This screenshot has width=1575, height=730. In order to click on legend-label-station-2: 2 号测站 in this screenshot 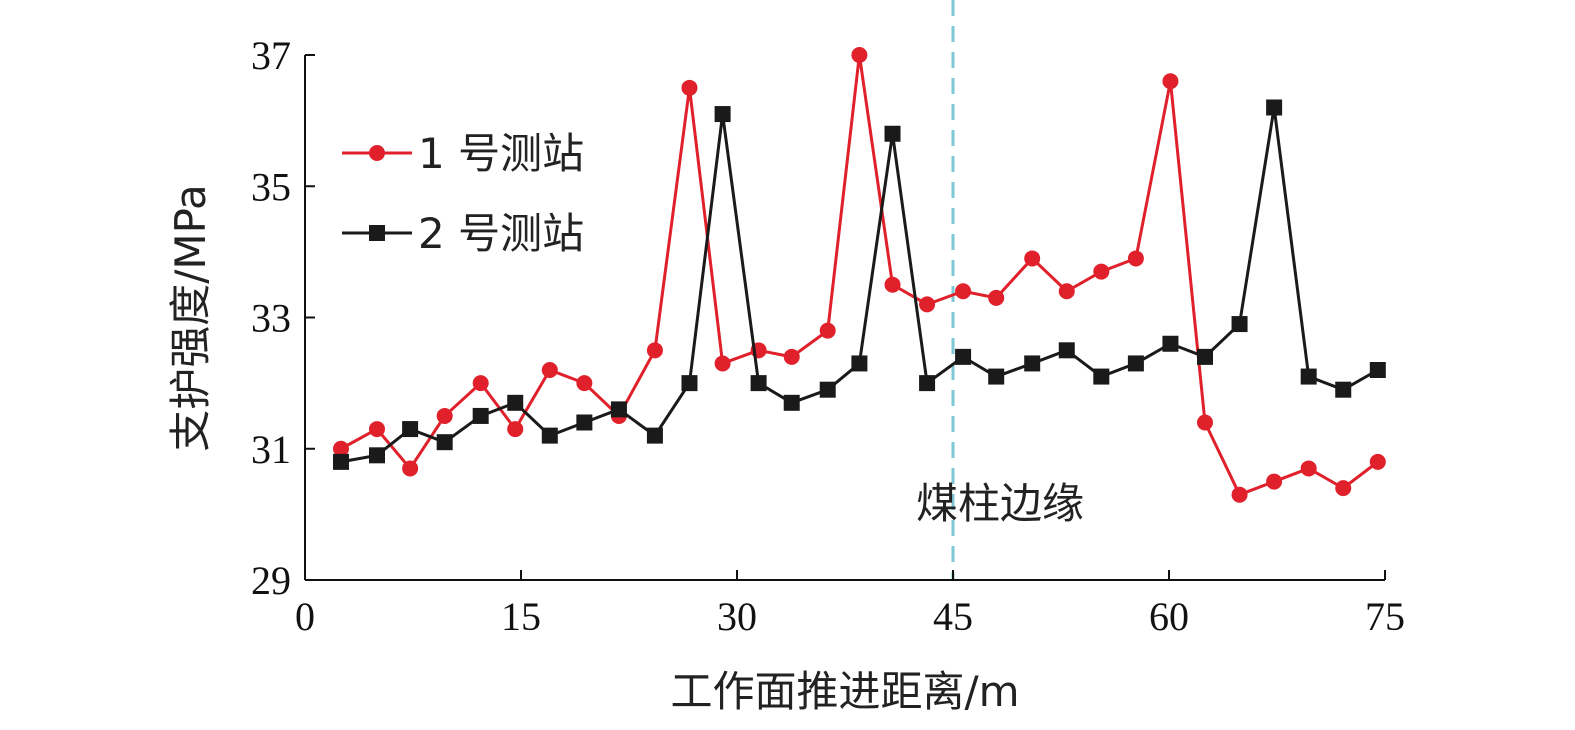, I will do `click(501, 233)`.